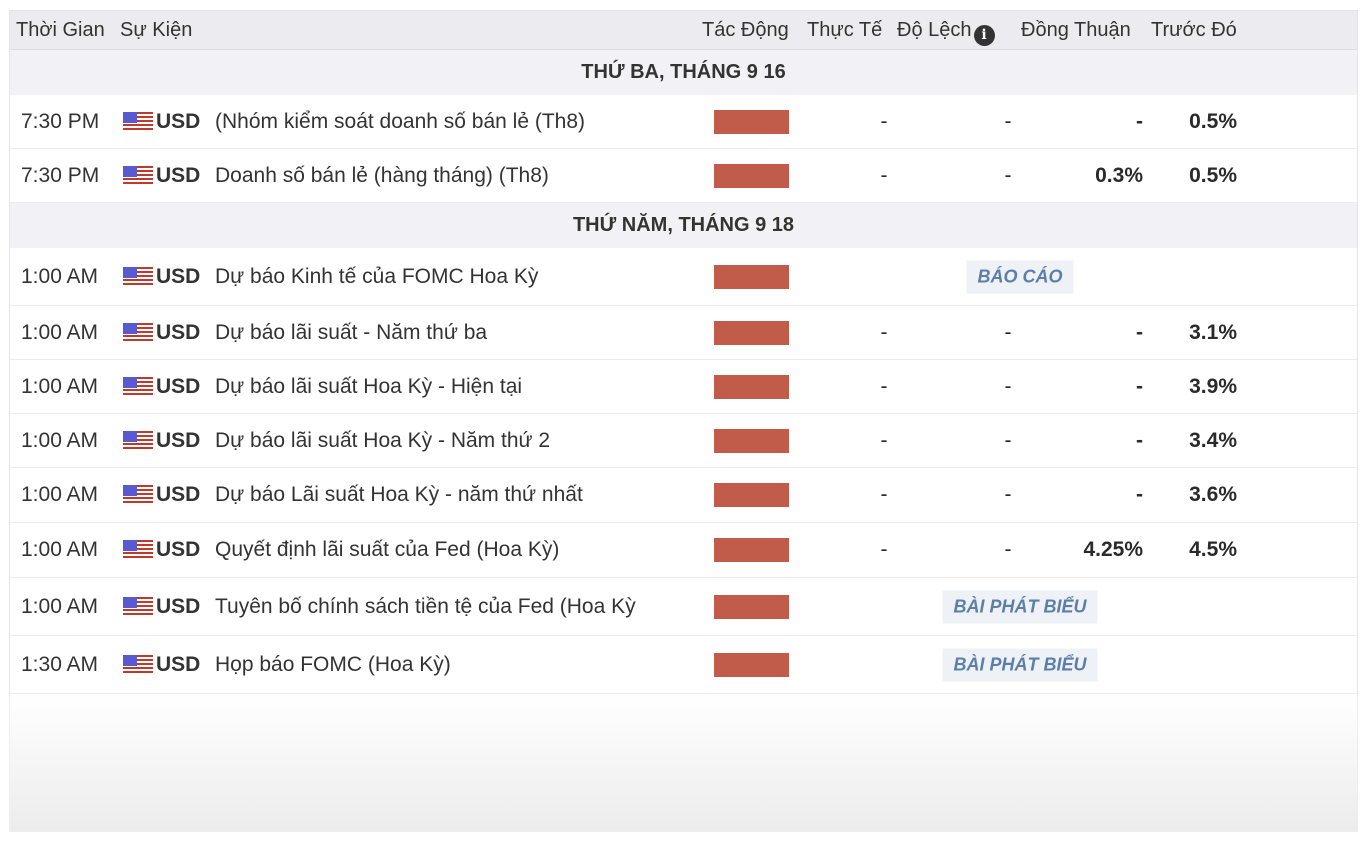 The image size is (1372, 844). Describe the element at coordinates (156, 30) in the screenshot. I see `header-event: Sự Kiện` at that location.